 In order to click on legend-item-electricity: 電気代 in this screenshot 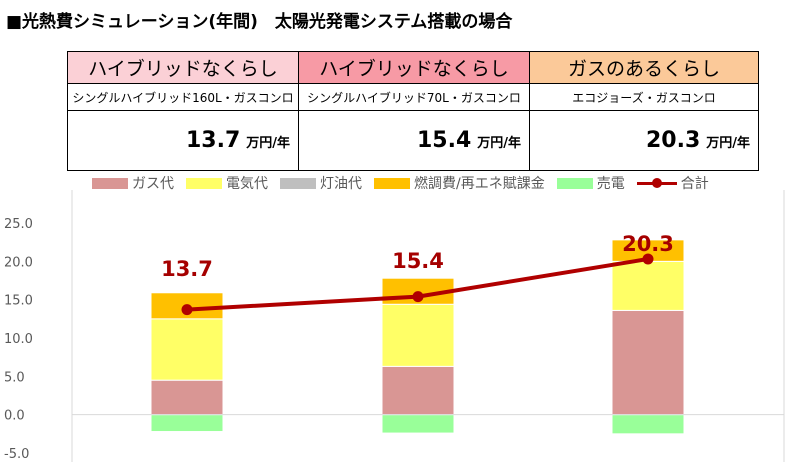, I will do `click(227, 183)`.